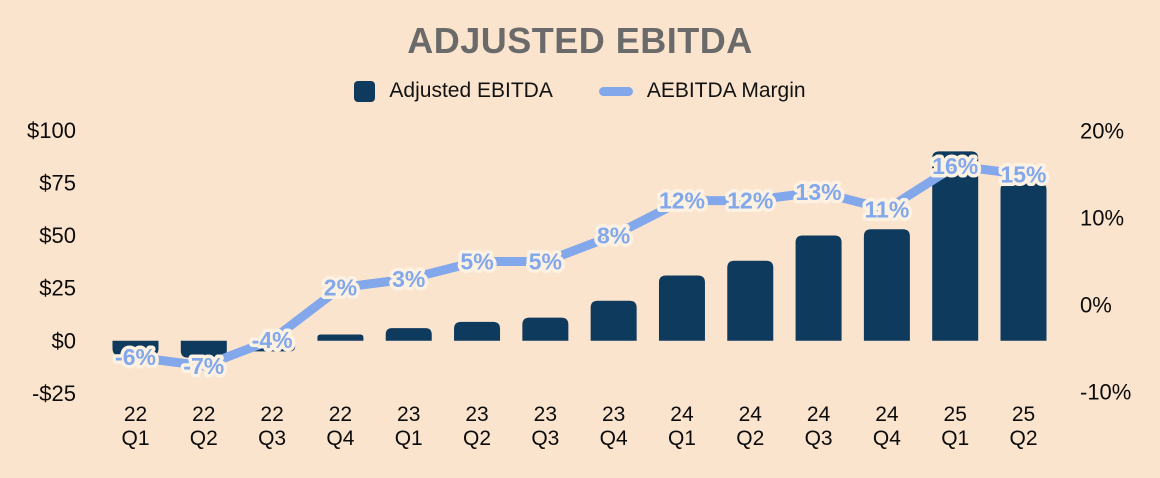 The image size is (1160, 478). I want to click on legend-label-adjusted-ebitda: Adjusted EBITDA, so click(471, 90).